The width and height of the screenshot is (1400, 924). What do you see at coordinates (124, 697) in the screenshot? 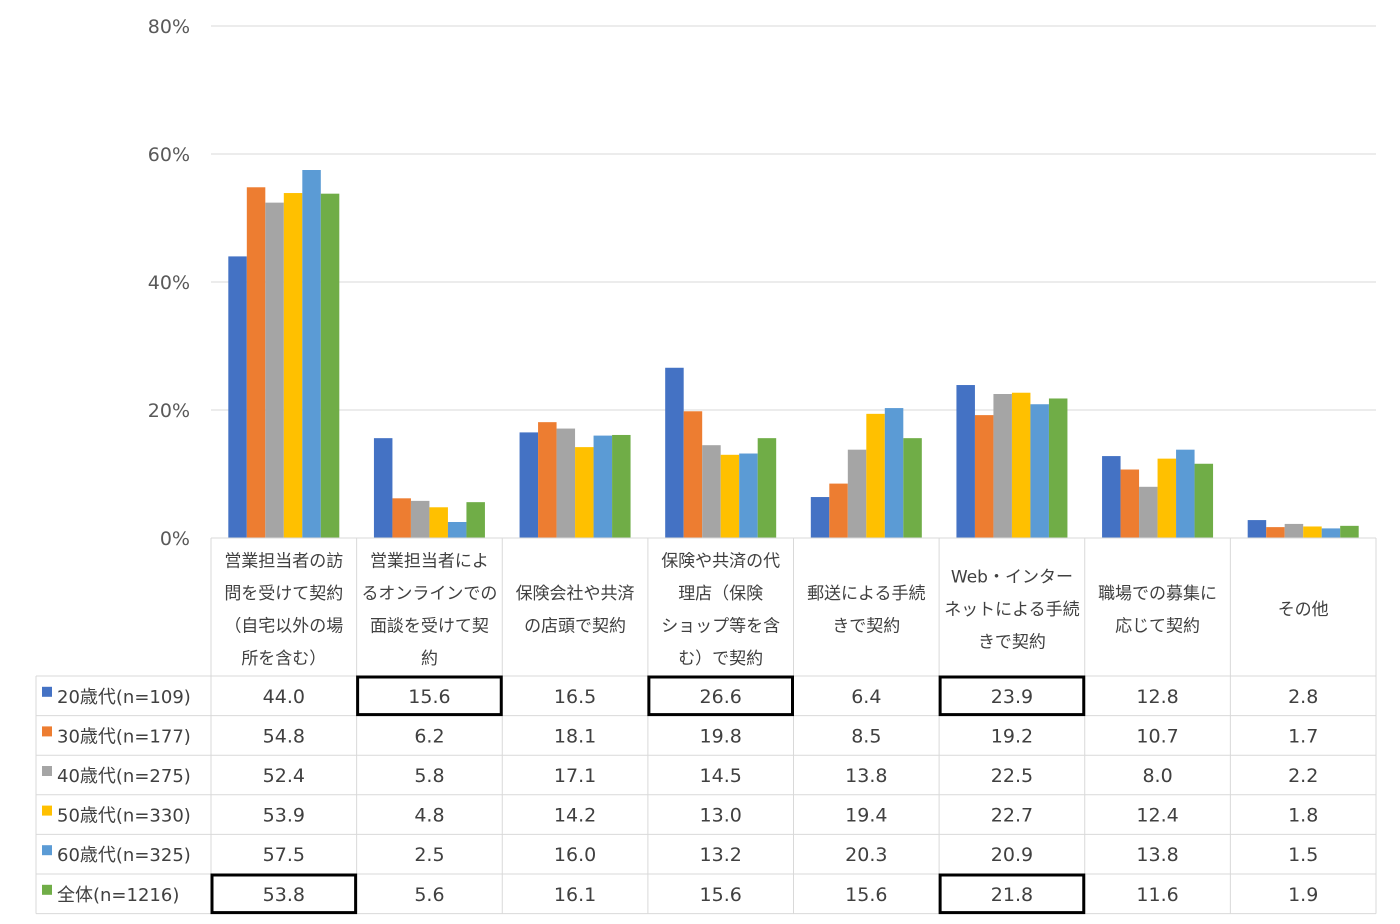
I see `legend-label: 20歳代(n=109)` at bounding box center [124, 697].